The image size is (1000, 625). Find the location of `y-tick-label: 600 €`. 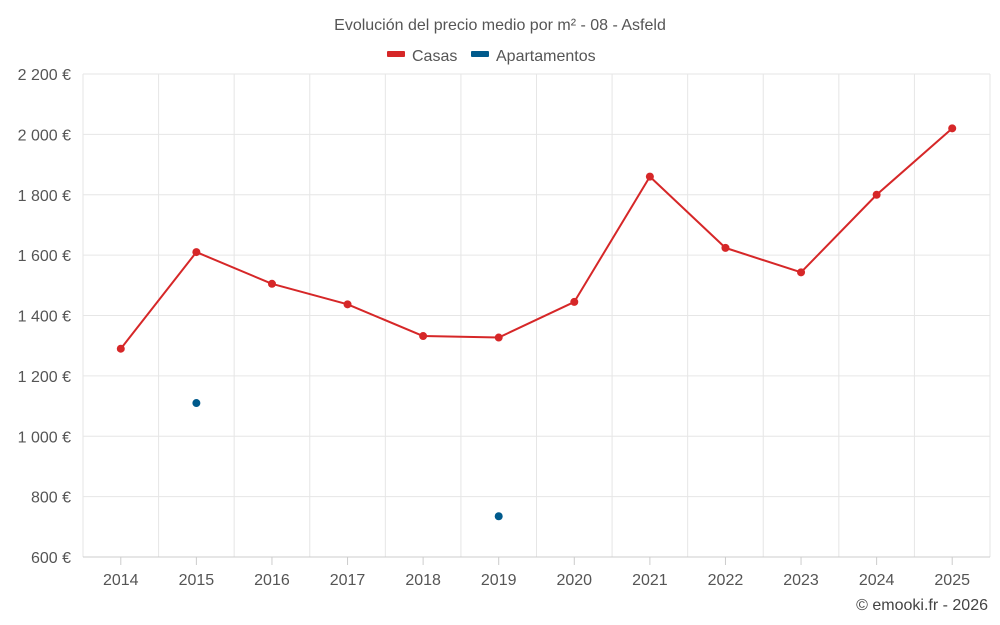

y-tick-label: 600 € is located at coordinates (51, 558).